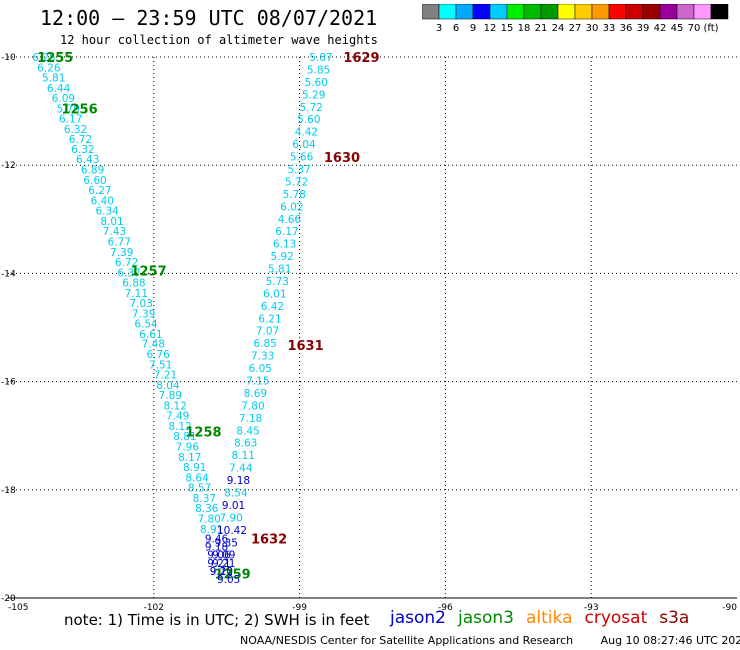  I want to click on wave-height-point: 8.04, so click(168, 386).